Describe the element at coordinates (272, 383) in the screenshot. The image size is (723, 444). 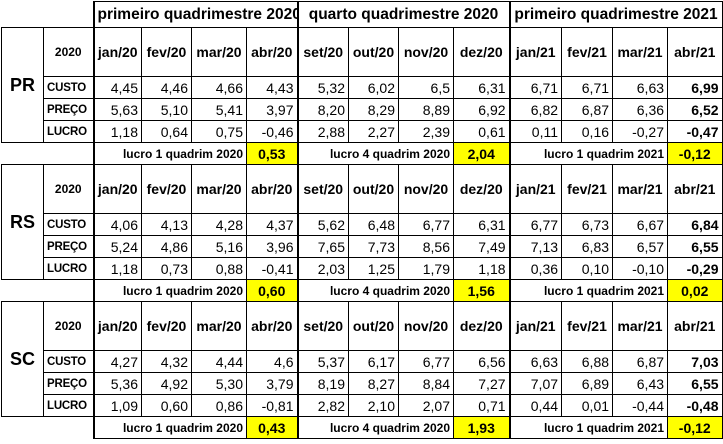
I see `value-cell: 3,79` at that location.